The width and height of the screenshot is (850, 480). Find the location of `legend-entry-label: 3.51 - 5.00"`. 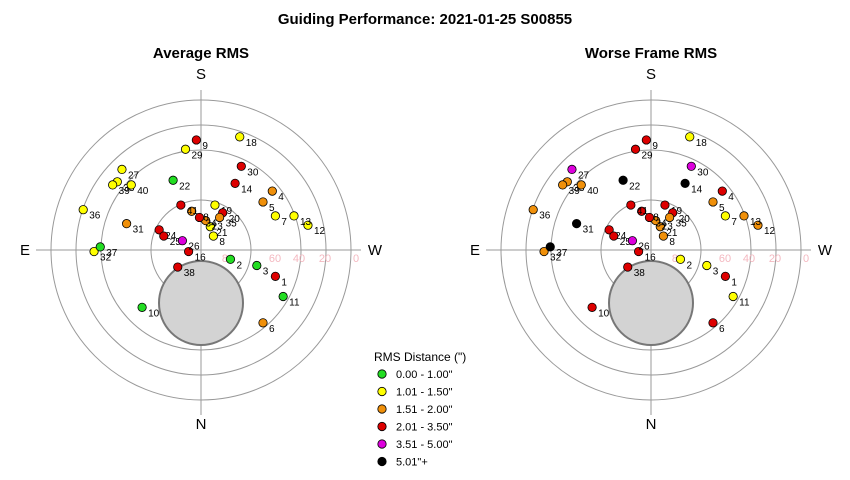

legend-entry-label: 3.51 - 5.00" is located at coordinates (424, 445).